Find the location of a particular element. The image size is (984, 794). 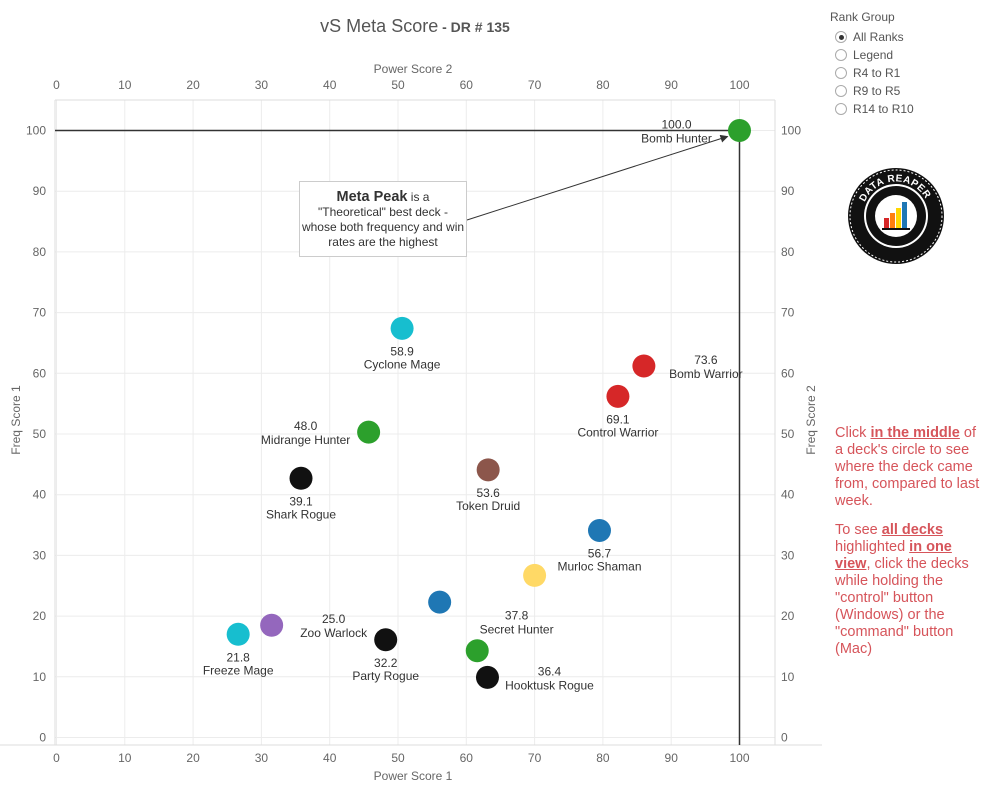

rank-option-label: R9 to R5 is located at coordinates (877, 91).